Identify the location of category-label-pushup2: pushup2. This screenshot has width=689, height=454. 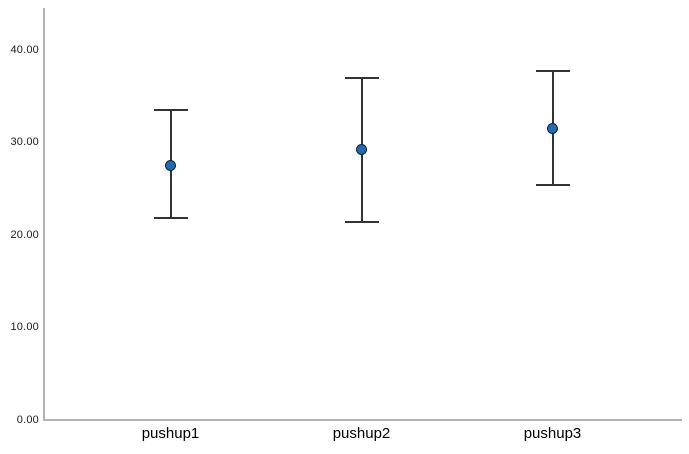
(361, 433).